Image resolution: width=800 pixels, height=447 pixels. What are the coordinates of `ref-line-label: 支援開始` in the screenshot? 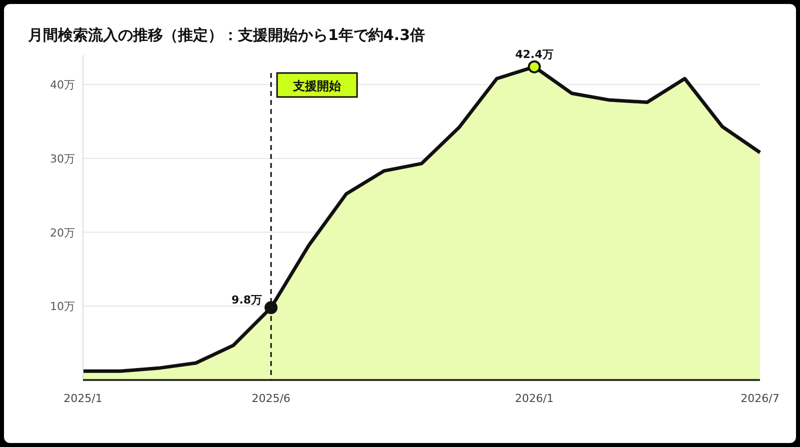 It's located at (317, 86).